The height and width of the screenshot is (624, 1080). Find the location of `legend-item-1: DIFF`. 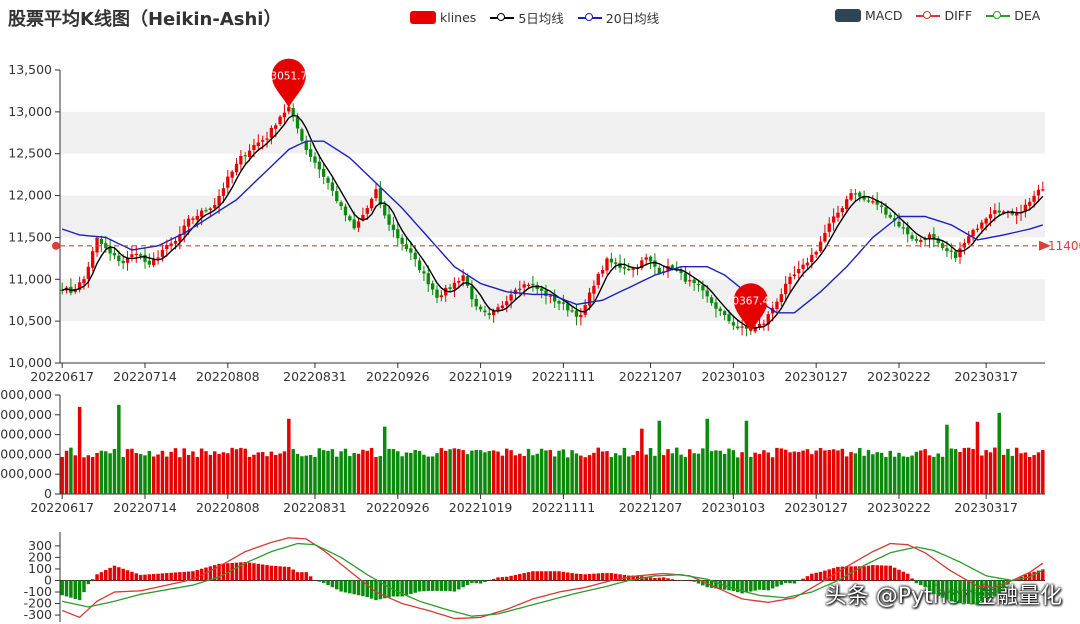

legend-item-1: DIFF is located at coordinates (944, 15).